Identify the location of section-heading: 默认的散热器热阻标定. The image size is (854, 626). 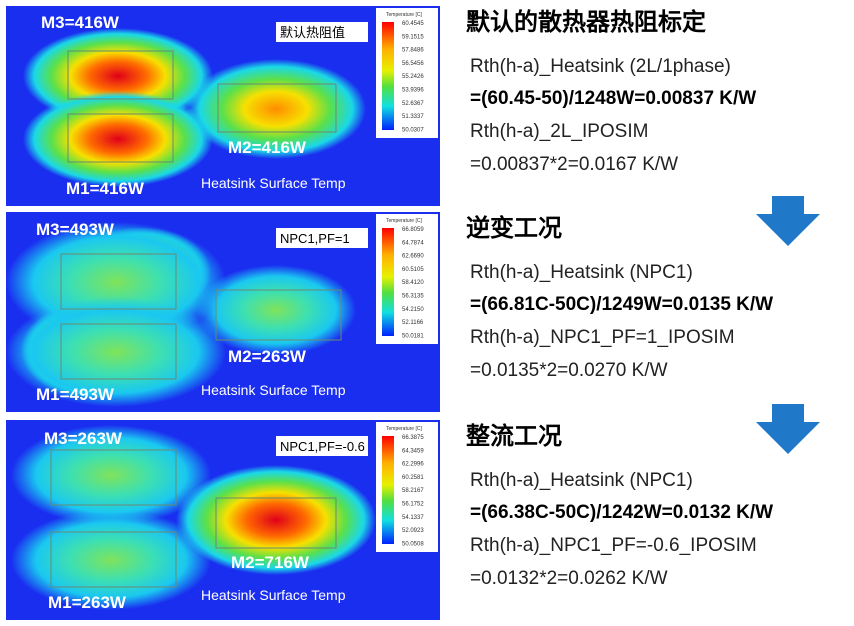
(586, 22).